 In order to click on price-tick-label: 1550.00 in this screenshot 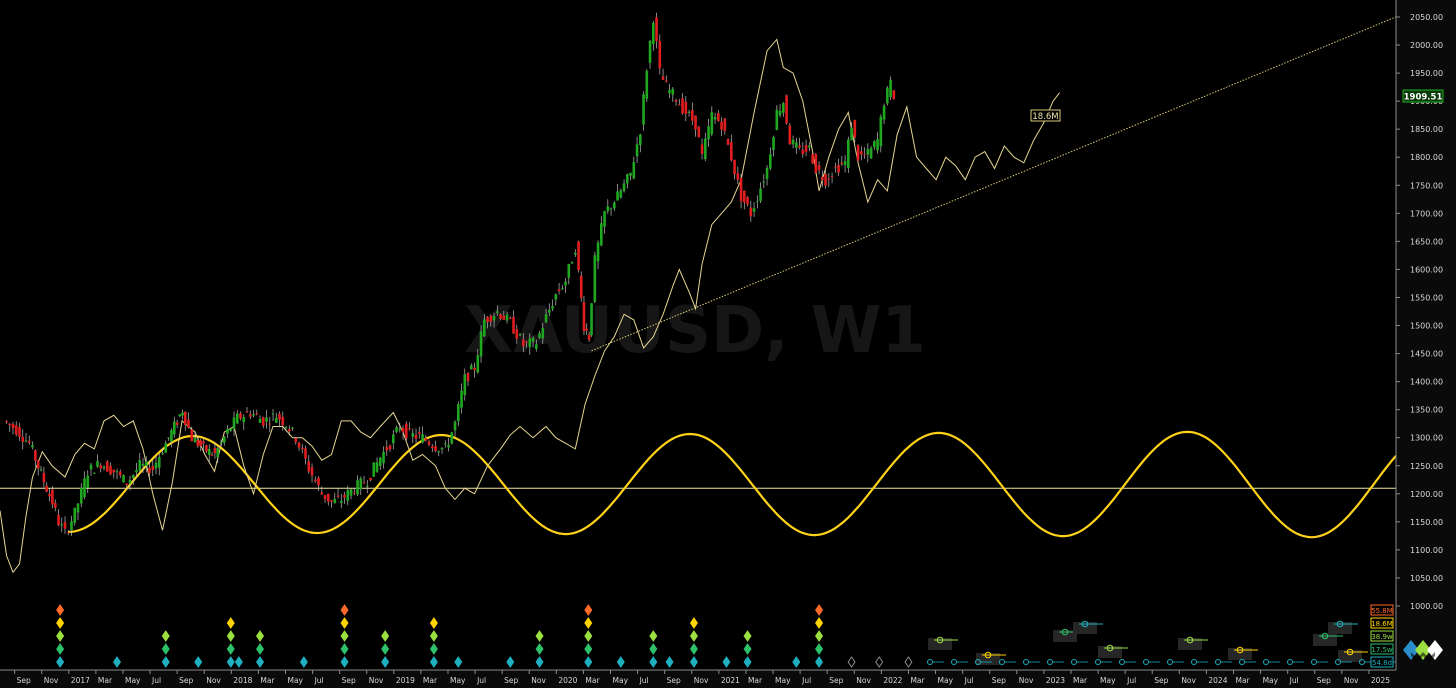, I will do `click(1426, 297)`.